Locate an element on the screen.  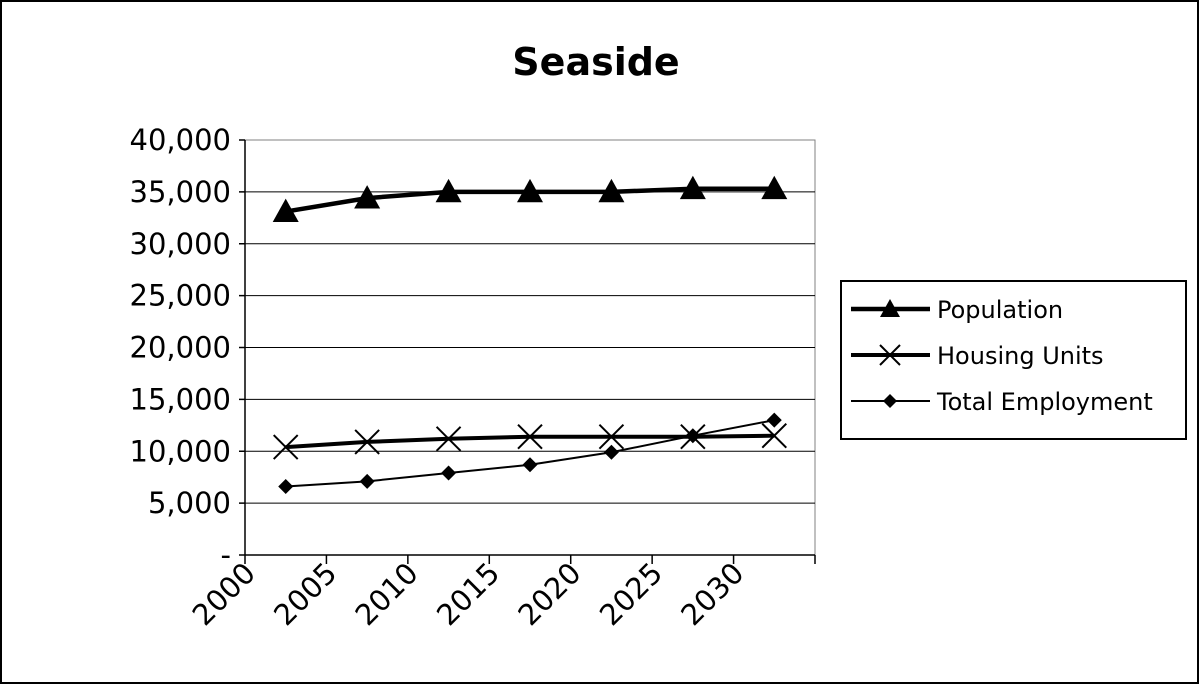
legend: Population Housing Units Total Employment is located at coordinates (1013, 360).